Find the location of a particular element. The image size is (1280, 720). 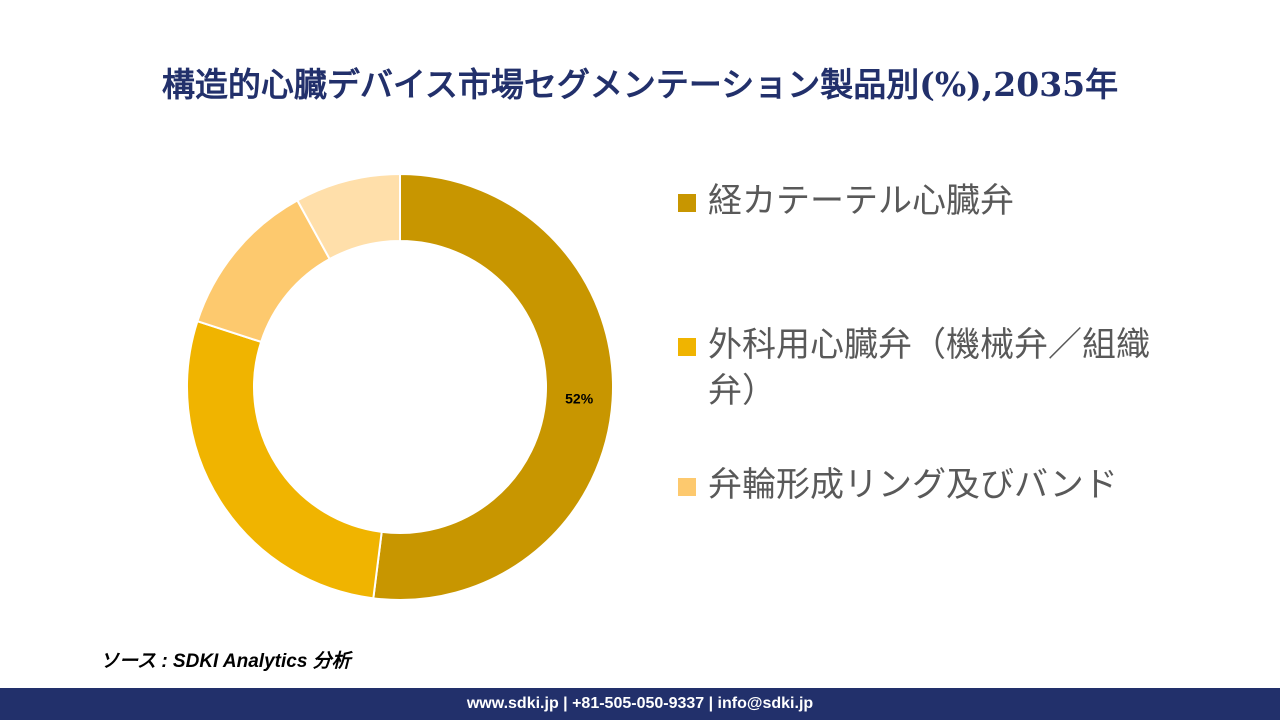

chart-title: 構造的心臓デバイス市場セグメンテーション製品別(%),2035年 is located at coordinates (640, 84).